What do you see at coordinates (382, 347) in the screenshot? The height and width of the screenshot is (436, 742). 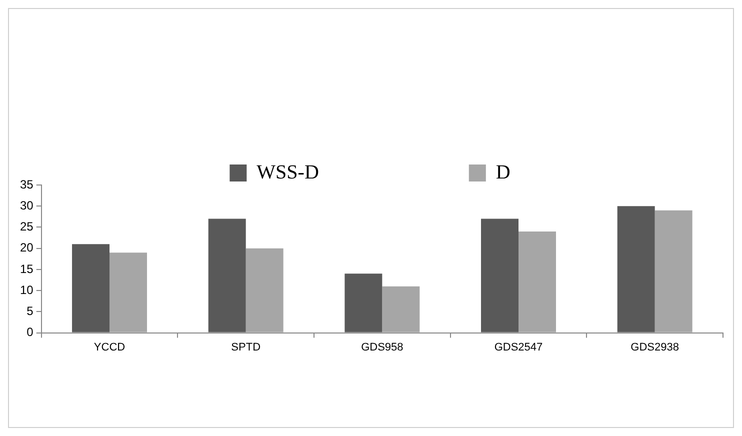 I see `x-tick-label: GDS958` at bounding box center [382, 347].